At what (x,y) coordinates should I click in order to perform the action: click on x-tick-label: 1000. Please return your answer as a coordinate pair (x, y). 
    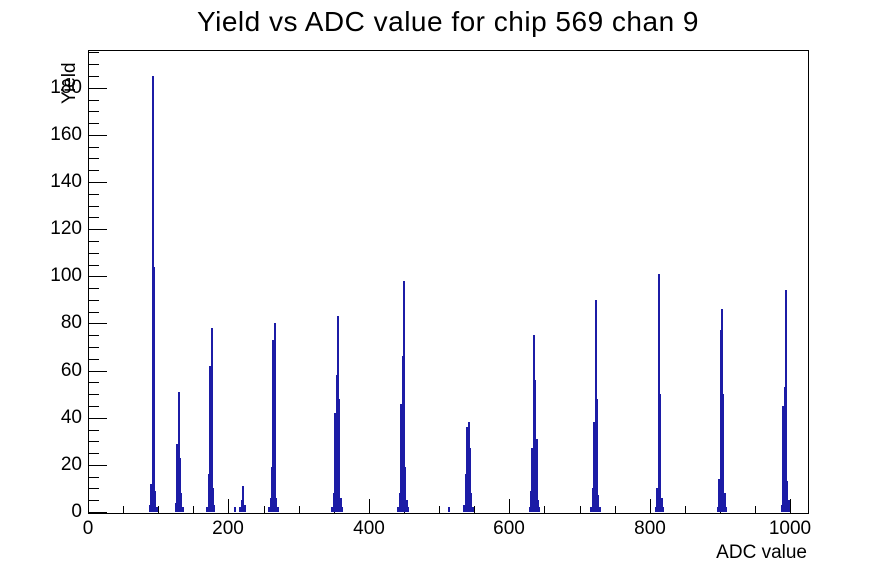
    Looking at the image, I should click on (790, 528).